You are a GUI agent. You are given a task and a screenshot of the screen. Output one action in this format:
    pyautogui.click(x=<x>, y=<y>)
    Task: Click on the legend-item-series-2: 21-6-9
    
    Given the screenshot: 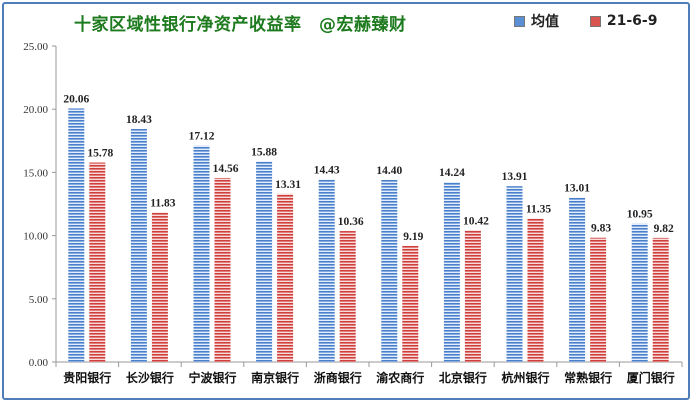 What is the action you would take?
    pyautogui.click(x=623, y=21)
    